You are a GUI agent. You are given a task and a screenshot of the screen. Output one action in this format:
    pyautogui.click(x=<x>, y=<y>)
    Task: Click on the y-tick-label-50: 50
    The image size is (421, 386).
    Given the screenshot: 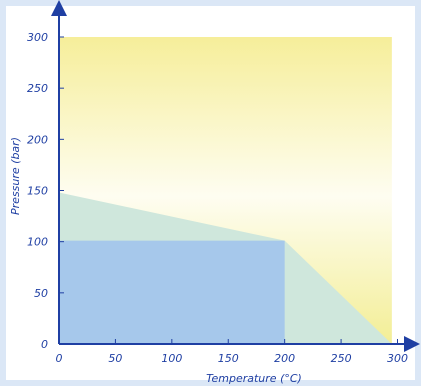 What is the action you would take?
    pyautogui.click(x=41, y=293)
    